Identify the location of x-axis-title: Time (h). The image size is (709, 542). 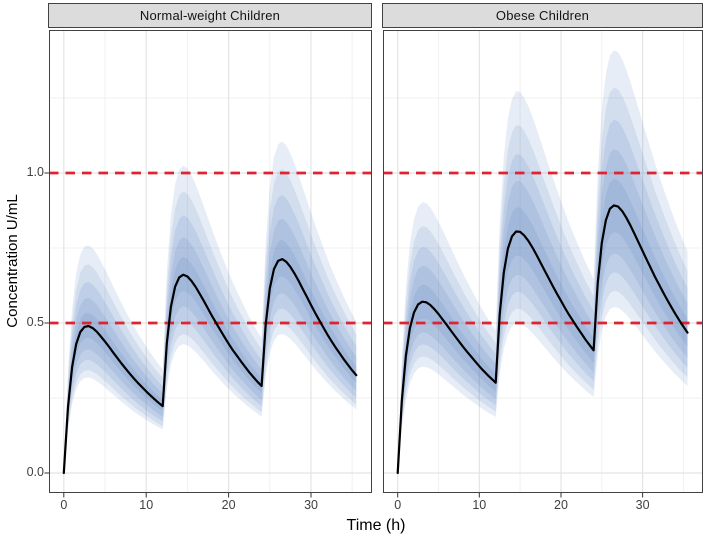
(376, 525).